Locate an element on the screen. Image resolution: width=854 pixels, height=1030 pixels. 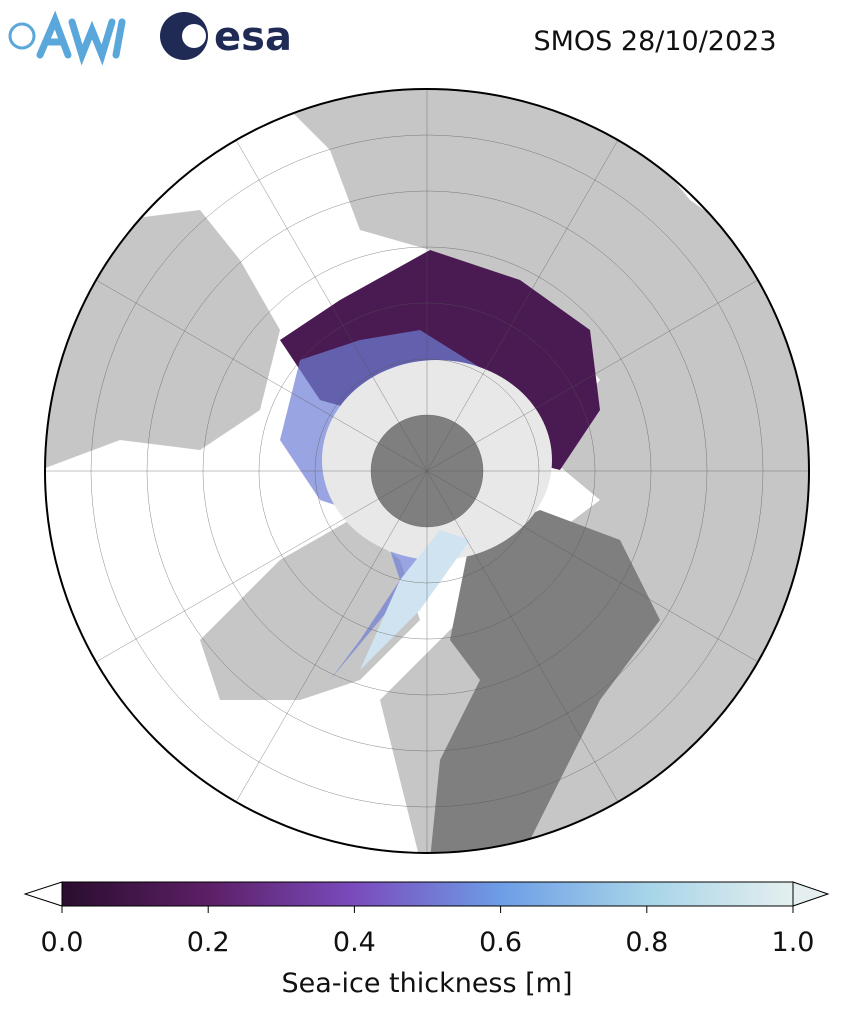
tick-label: 0.8 is located at coordinates (646, 942).